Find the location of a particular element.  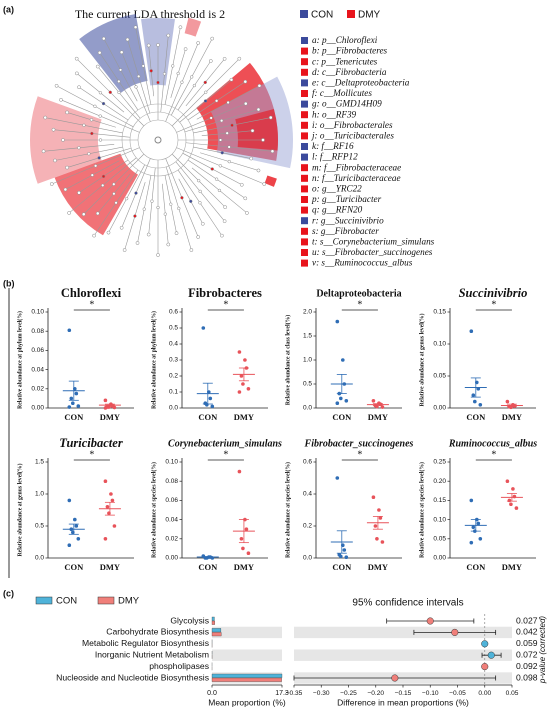

x-tick-label: −0.15 is located at coordinates (403, 693).